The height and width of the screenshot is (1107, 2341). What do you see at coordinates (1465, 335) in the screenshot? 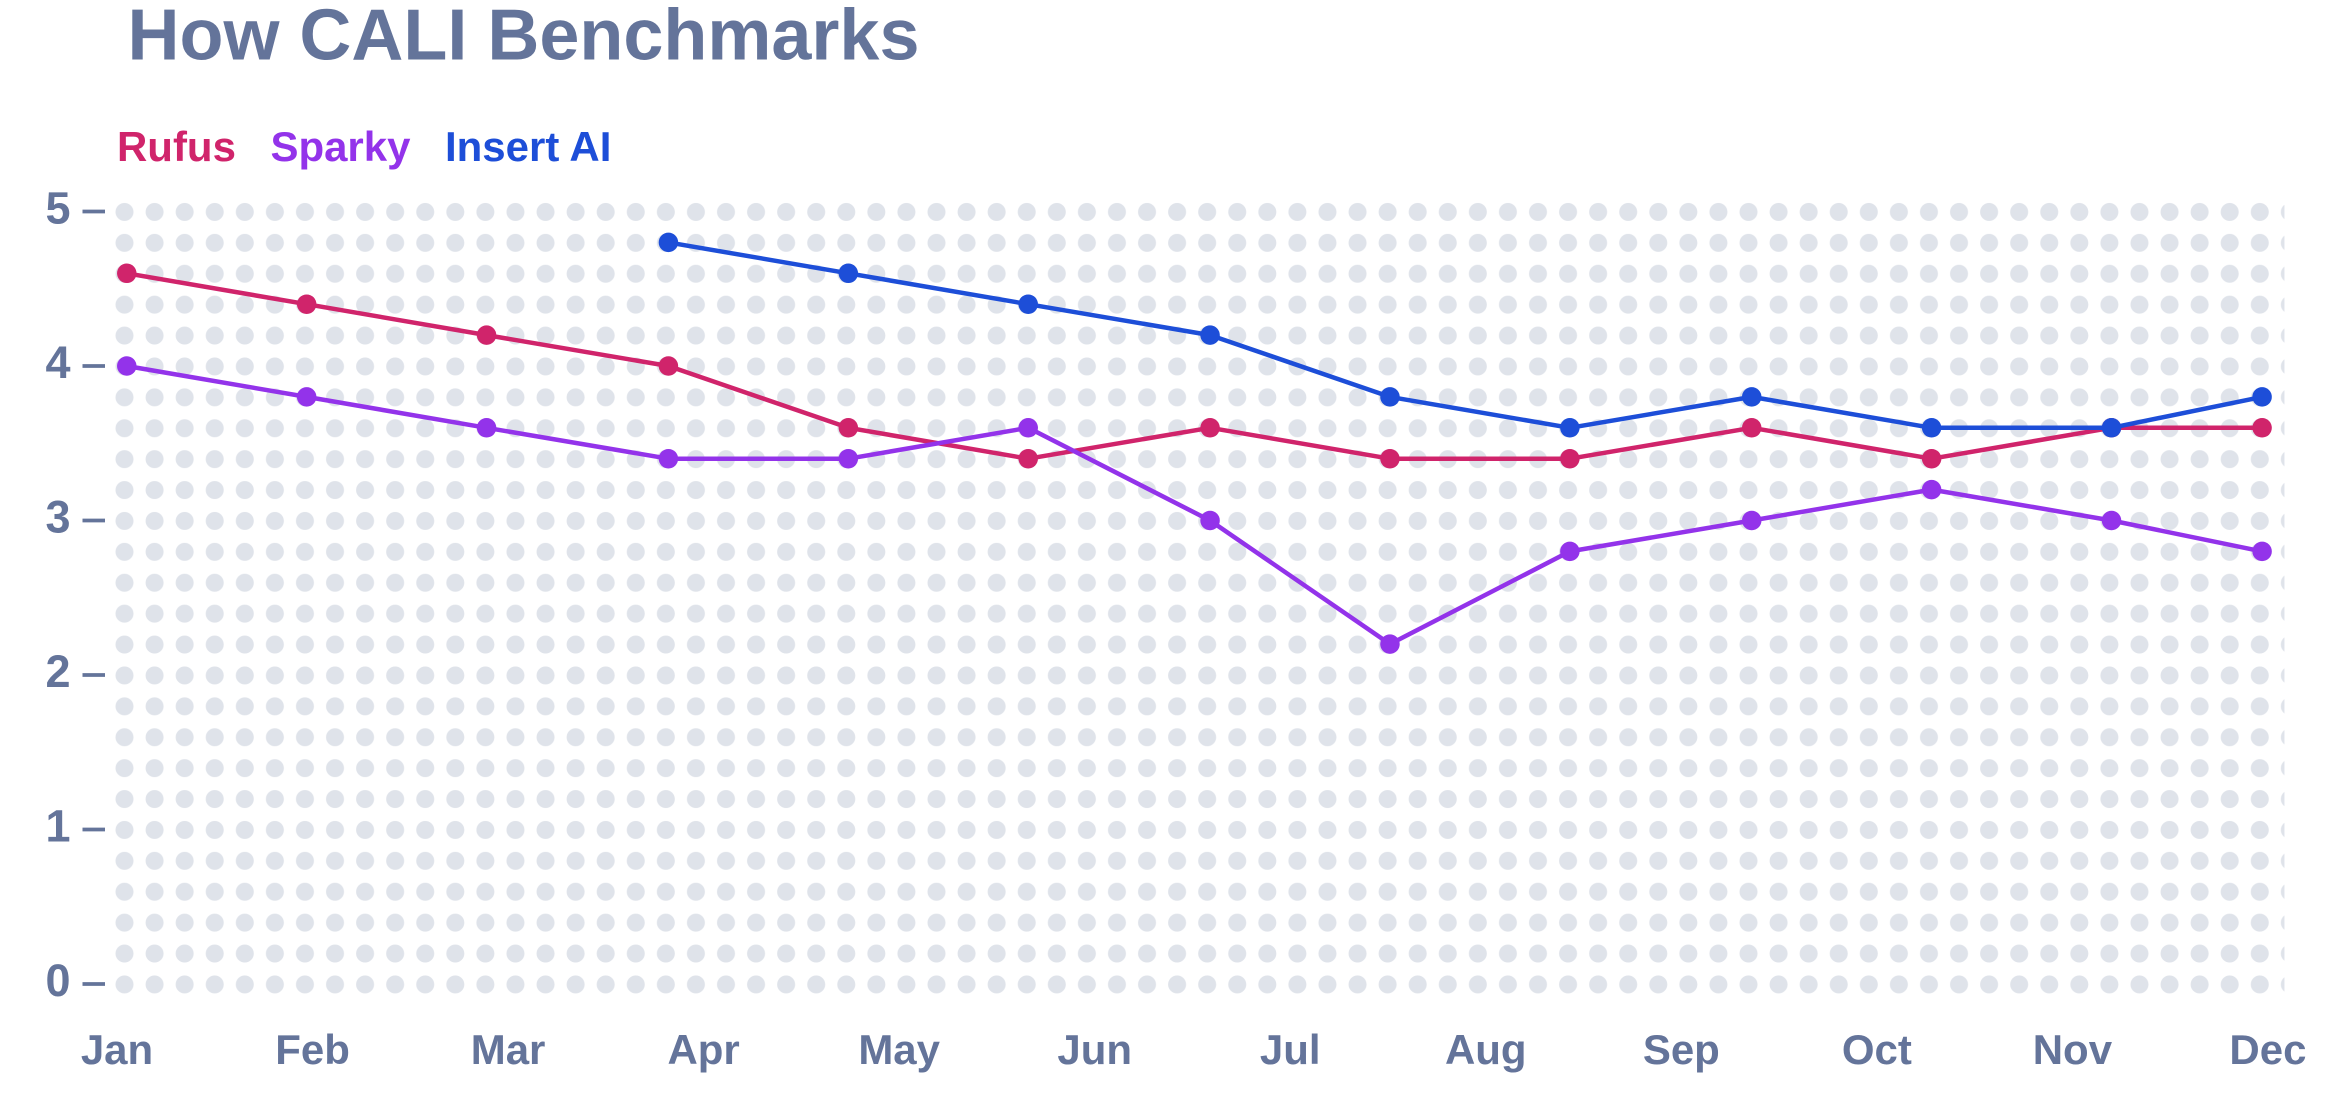
I see `series-line` at bounding box center [1465, 335].